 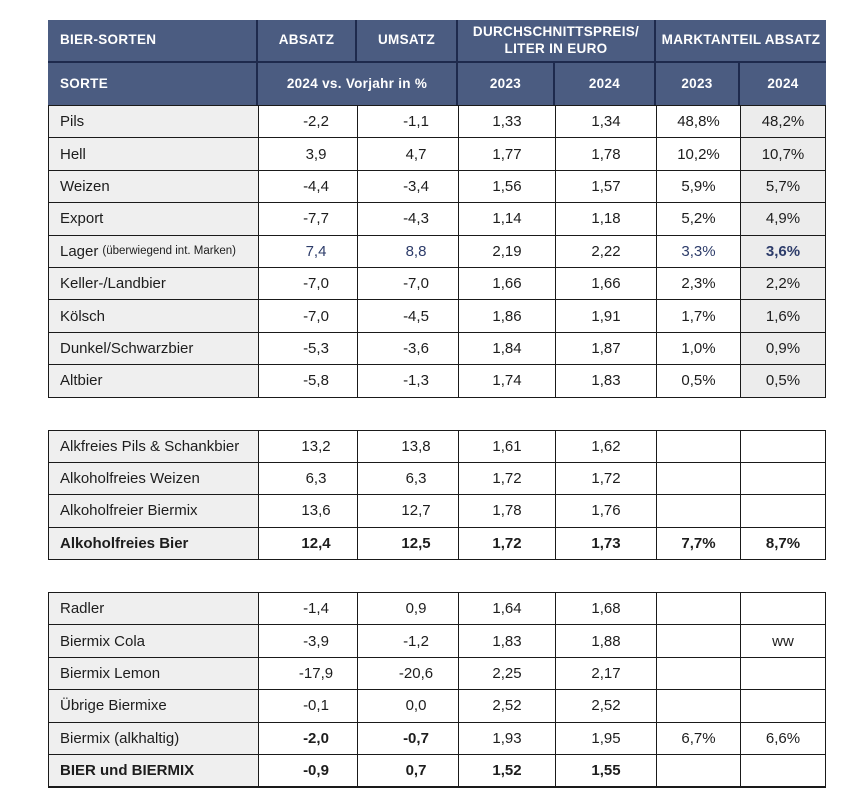 I want to click on cell-absatz: -0,9, so click(x=308, y=771).